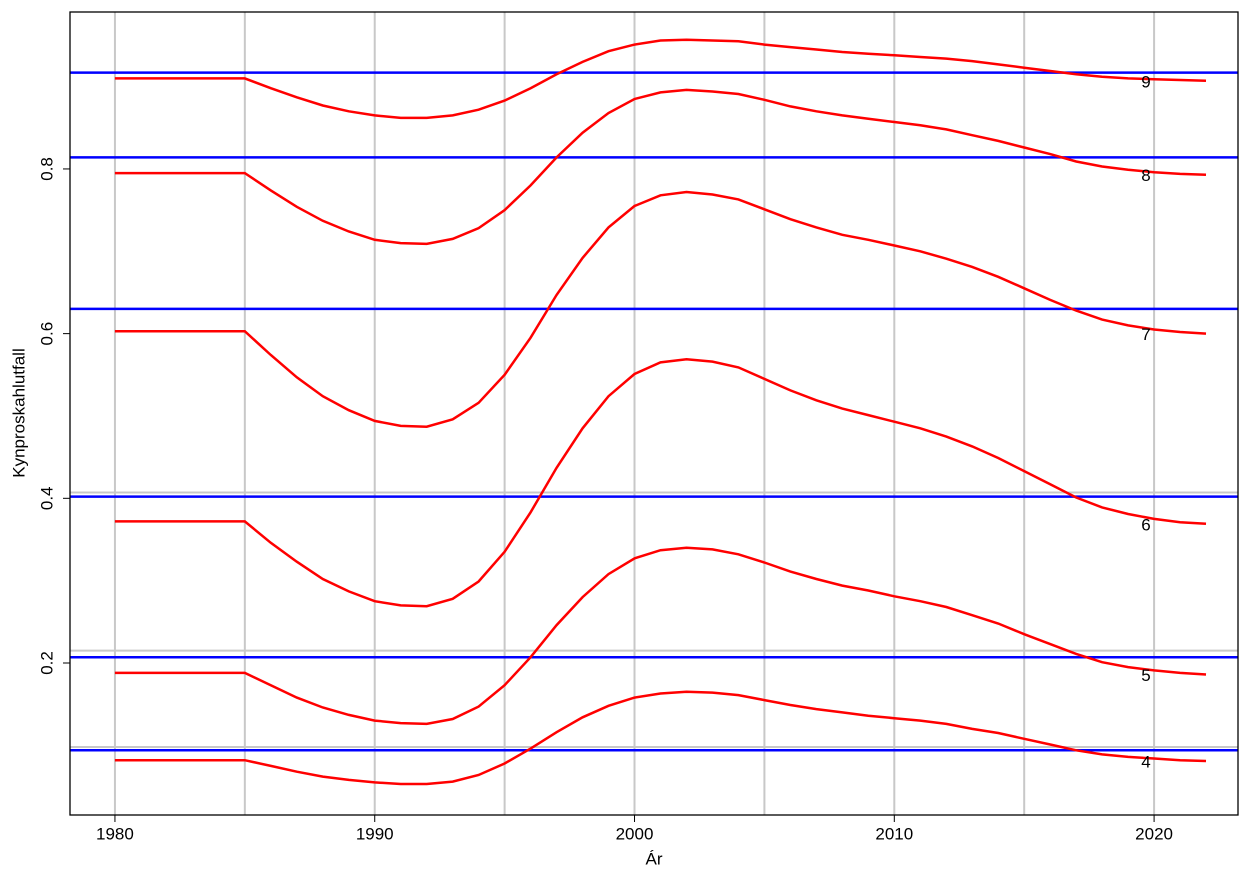 This screenshot has height=871, width=1239. What do you see at coordinates (375, 833) in the screenshot?
I see `x-tick-label: 1990` at bounding box center [375, 833].